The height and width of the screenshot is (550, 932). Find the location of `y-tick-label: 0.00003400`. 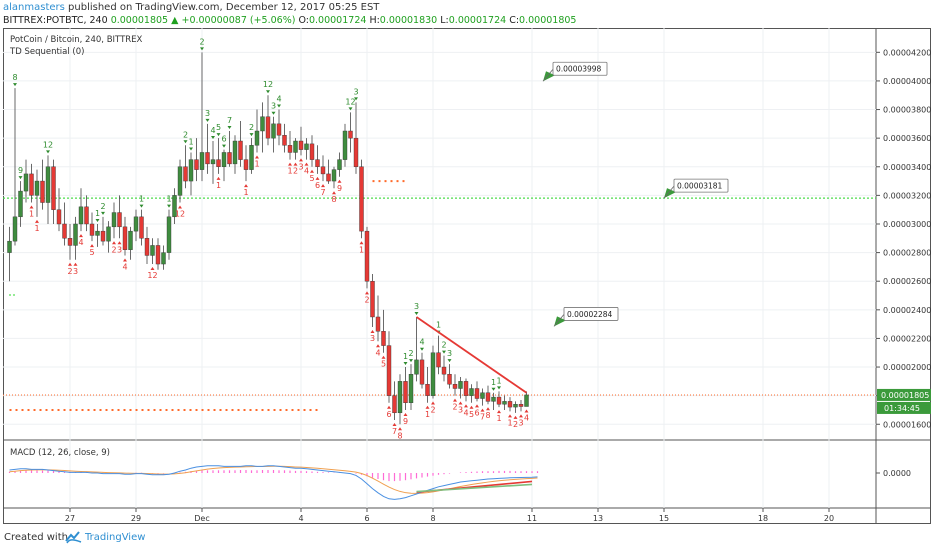

y-tick-label: 0.00003400 is located at coordinates (907, 167).